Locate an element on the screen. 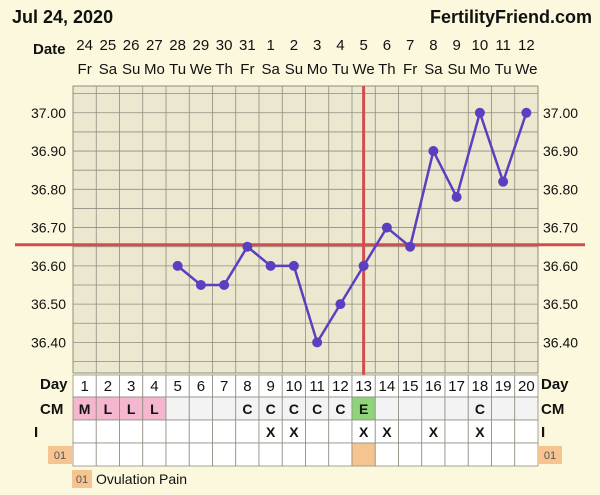 Image resolution: width=600 pixels, height=495 pixels. date-label: 24 is located at coordinates (84, 45).